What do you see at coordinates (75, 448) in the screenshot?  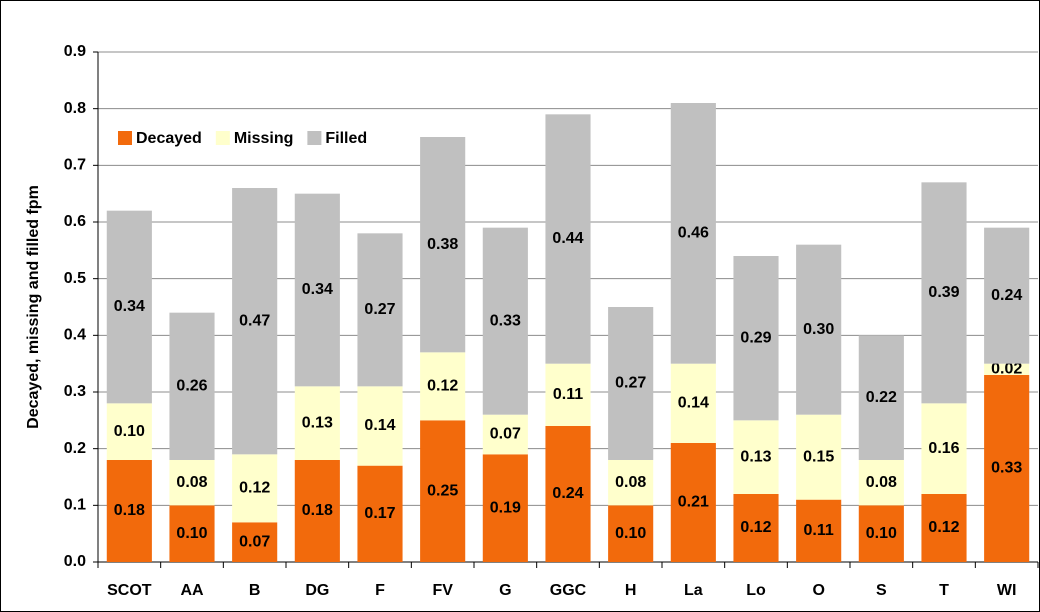 I see `y-tick-label: 0.2` at bounding box center [75, 448].